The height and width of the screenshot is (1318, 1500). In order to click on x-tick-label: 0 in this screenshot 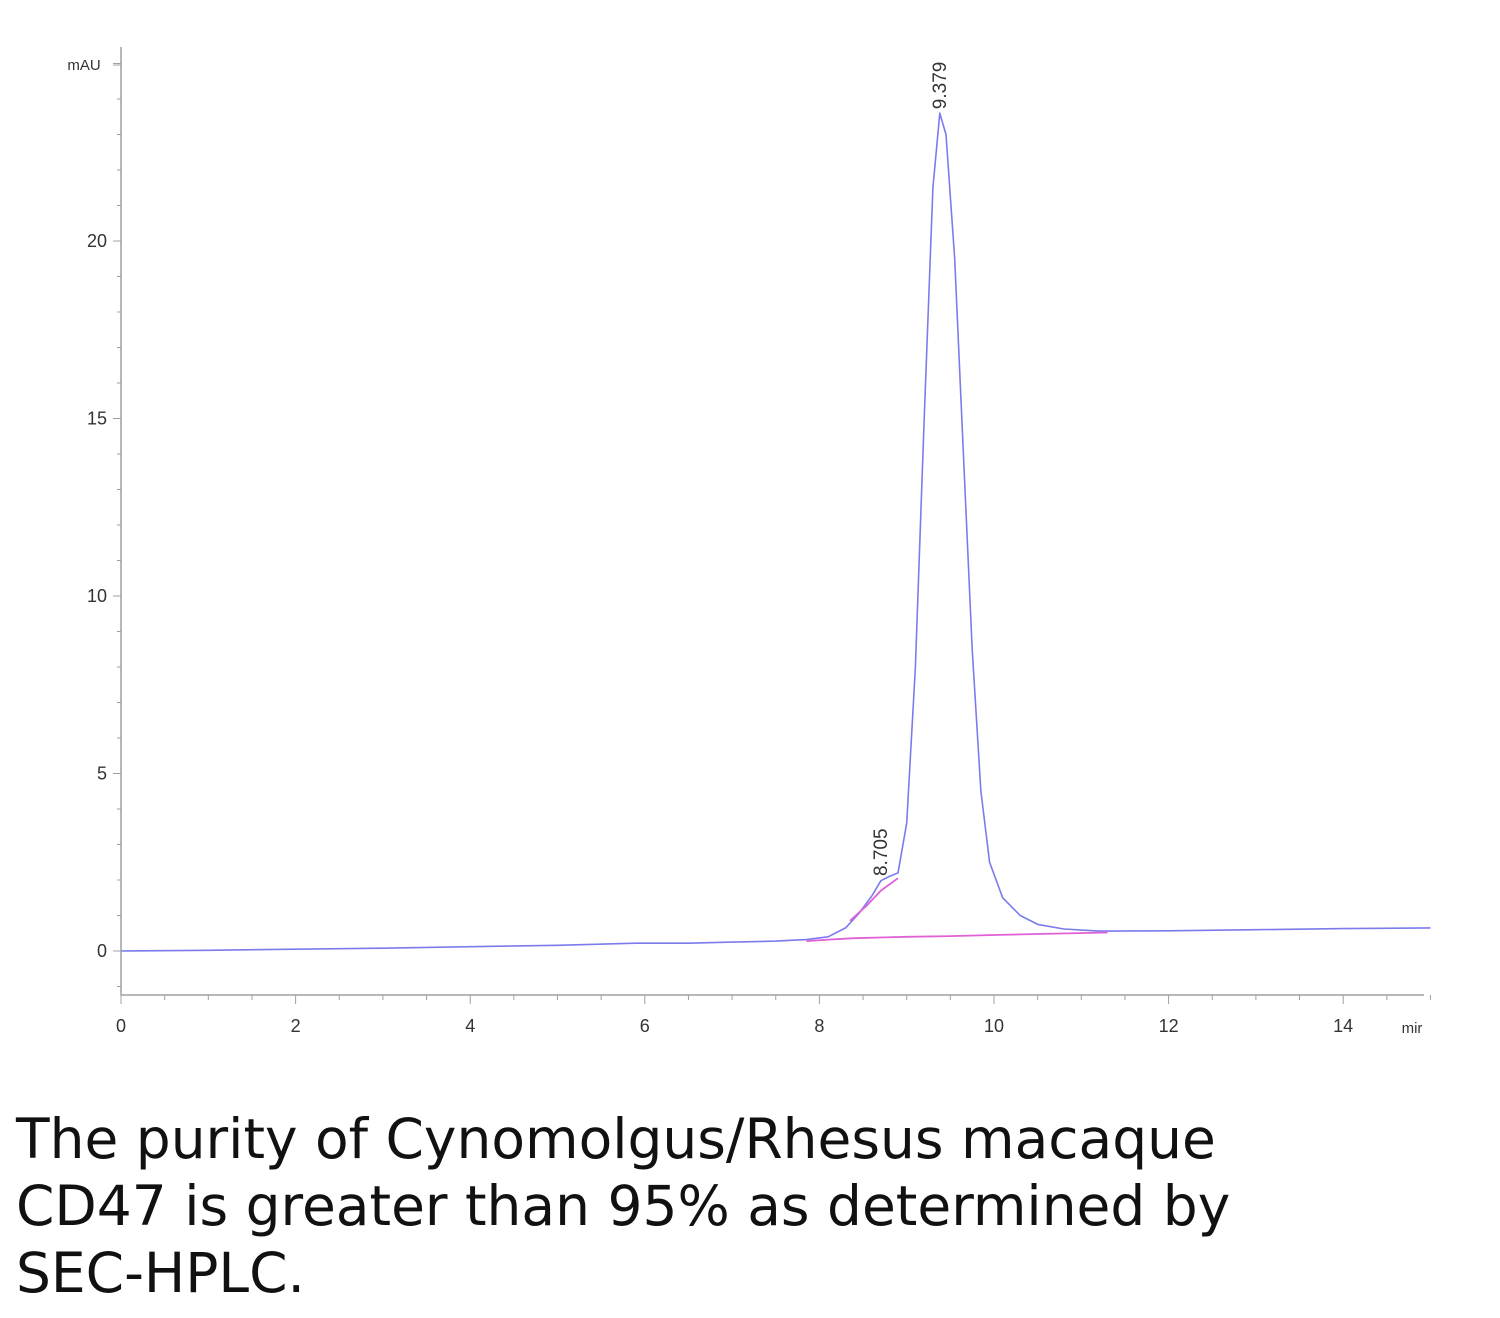, I will do `click(121, 1026)`.